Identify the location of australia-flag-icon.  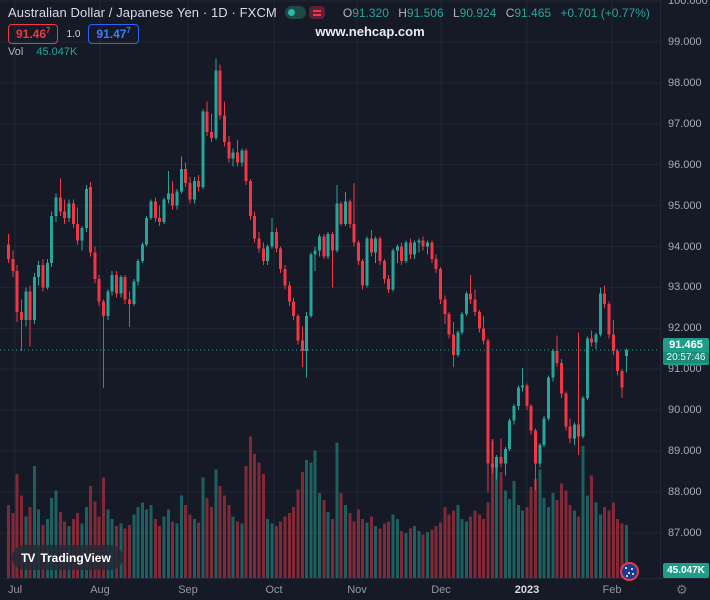
(629, 571).